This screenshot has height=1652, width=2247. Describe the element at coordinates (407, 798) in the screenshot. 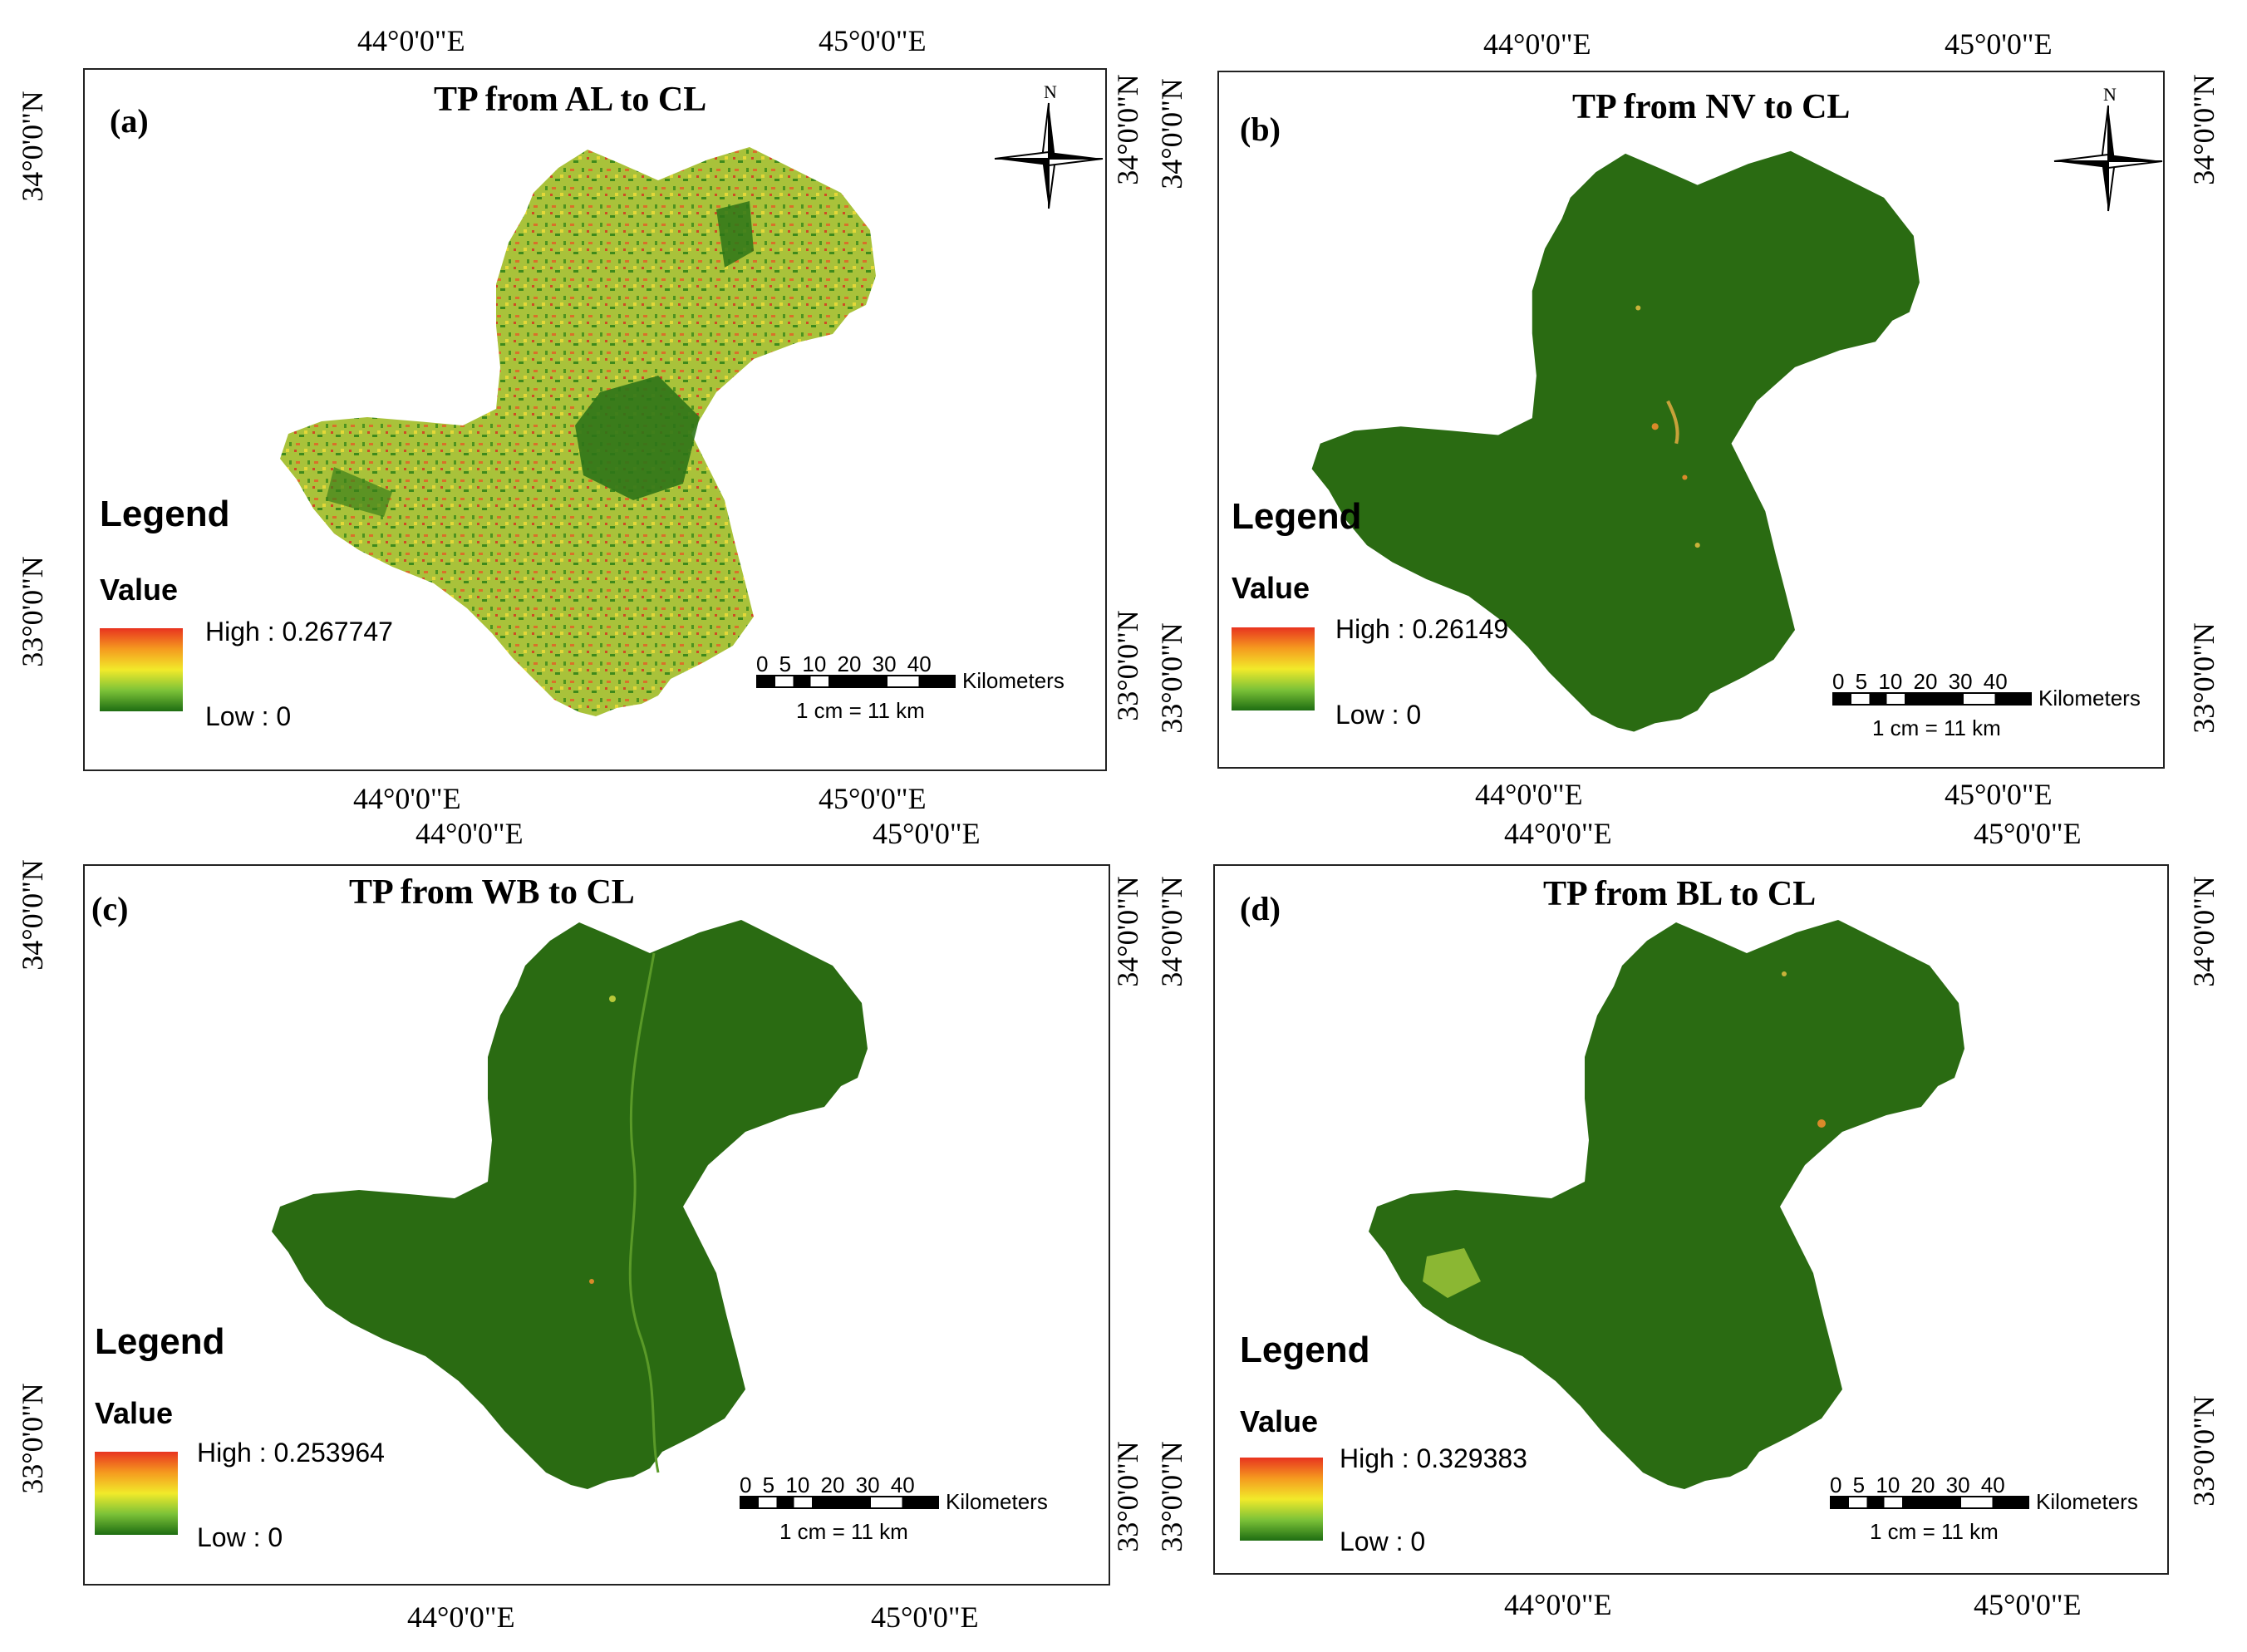

I see `lon-bottom-a-44: 44°0'0"E` at that location.